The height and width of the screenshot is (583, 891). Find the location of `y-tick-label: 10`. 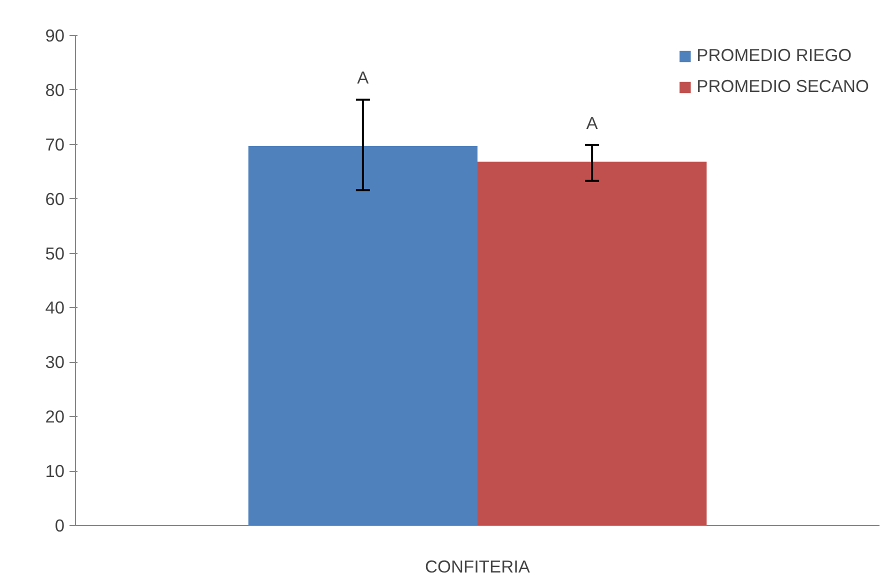

y-tick-label: 10 is located at coordinates (55, 471).